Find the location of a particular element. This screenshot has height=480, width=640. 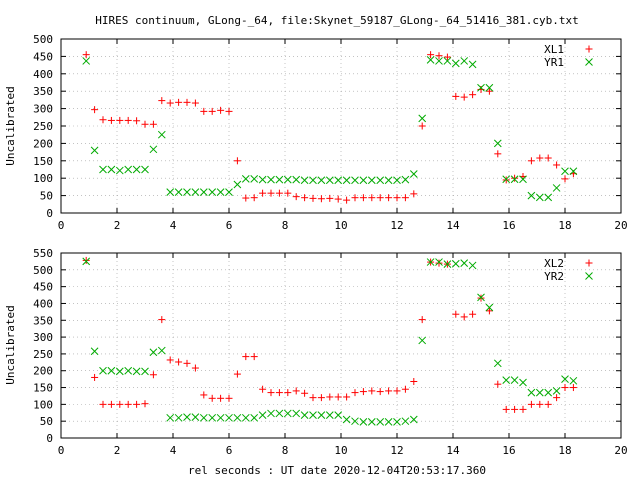

legend-label: YR2 is located at coordinates (554, 276).